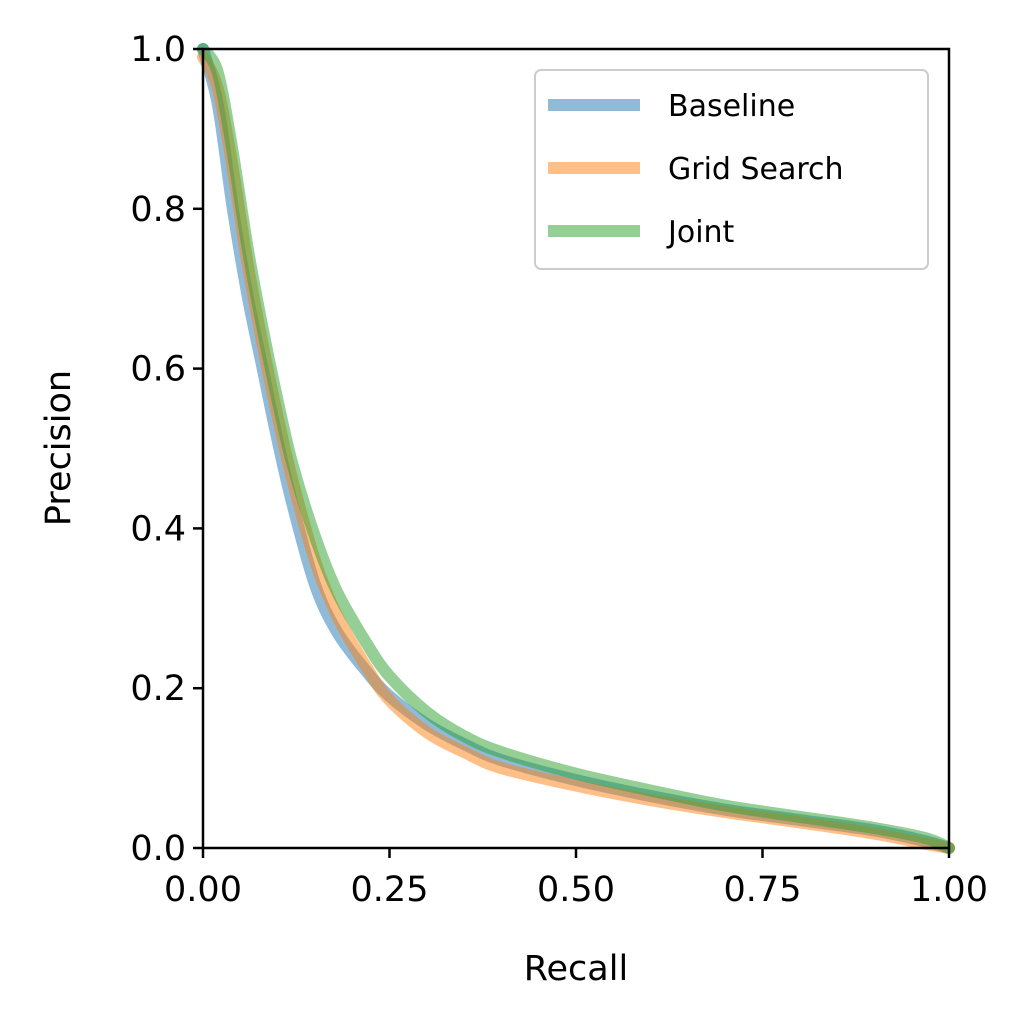 The image size is (1035, 1020). What do you see at coordinates (576, 969) in the screenshot?
I see `x-axis-title: Recall` at bounding box center [576, 969].